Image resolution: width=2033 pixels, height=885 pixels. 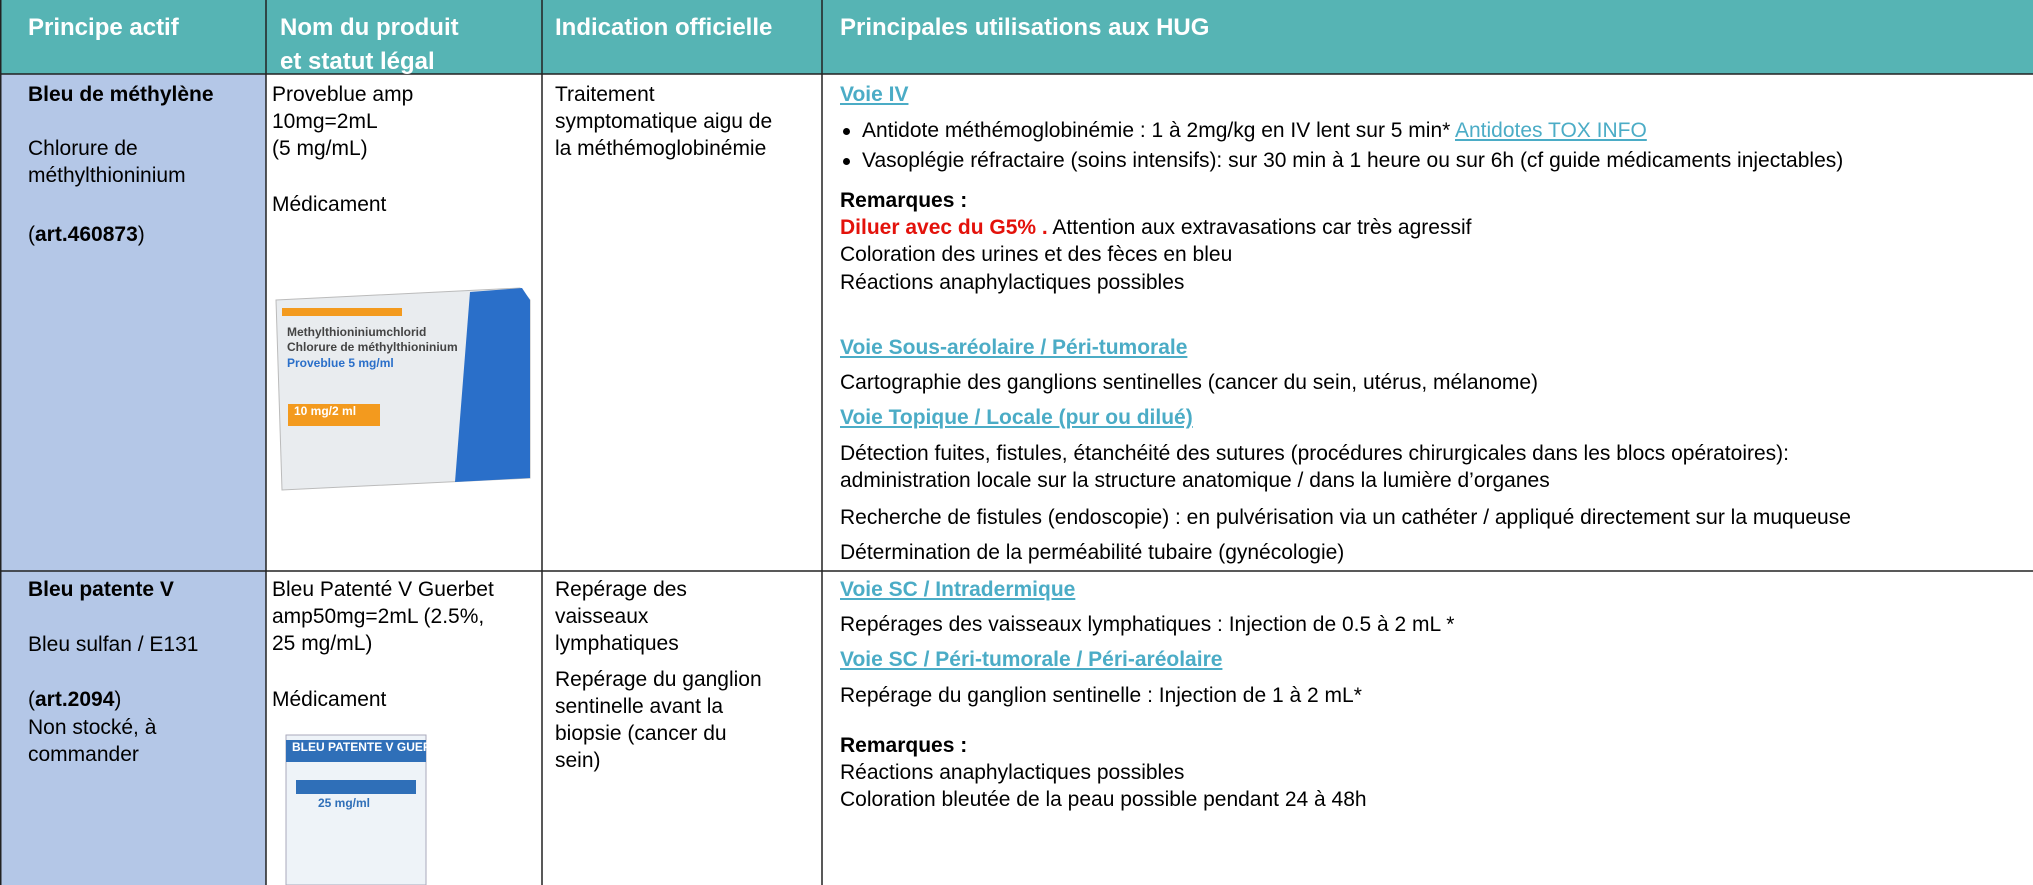 What do you see at coordinates (617, 643) in the screenshot?
I see `cell-text: lymphatiques` at bounding box center [617, 643].